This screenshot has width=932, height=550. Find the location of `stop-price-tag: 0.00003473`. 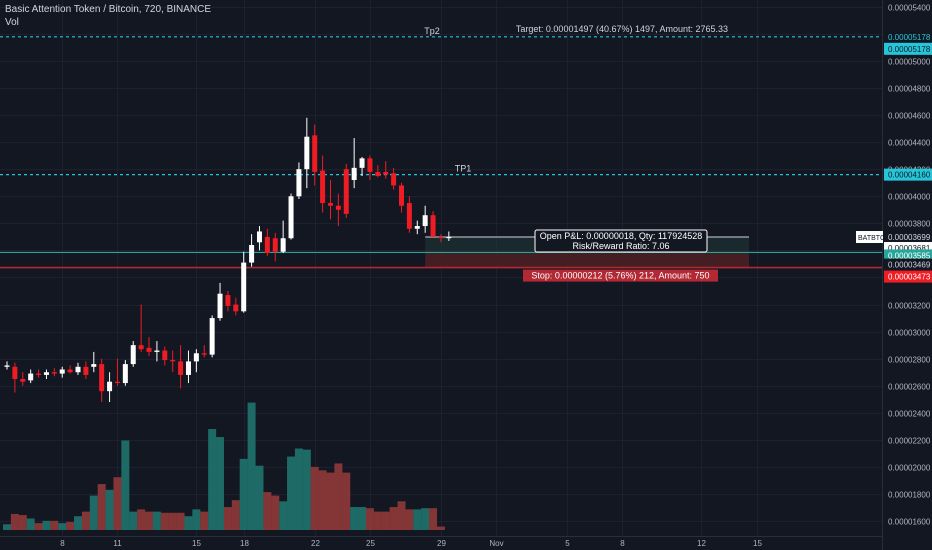

stop-price-tag: 0.00003473 is located at coordinates (909, 277).